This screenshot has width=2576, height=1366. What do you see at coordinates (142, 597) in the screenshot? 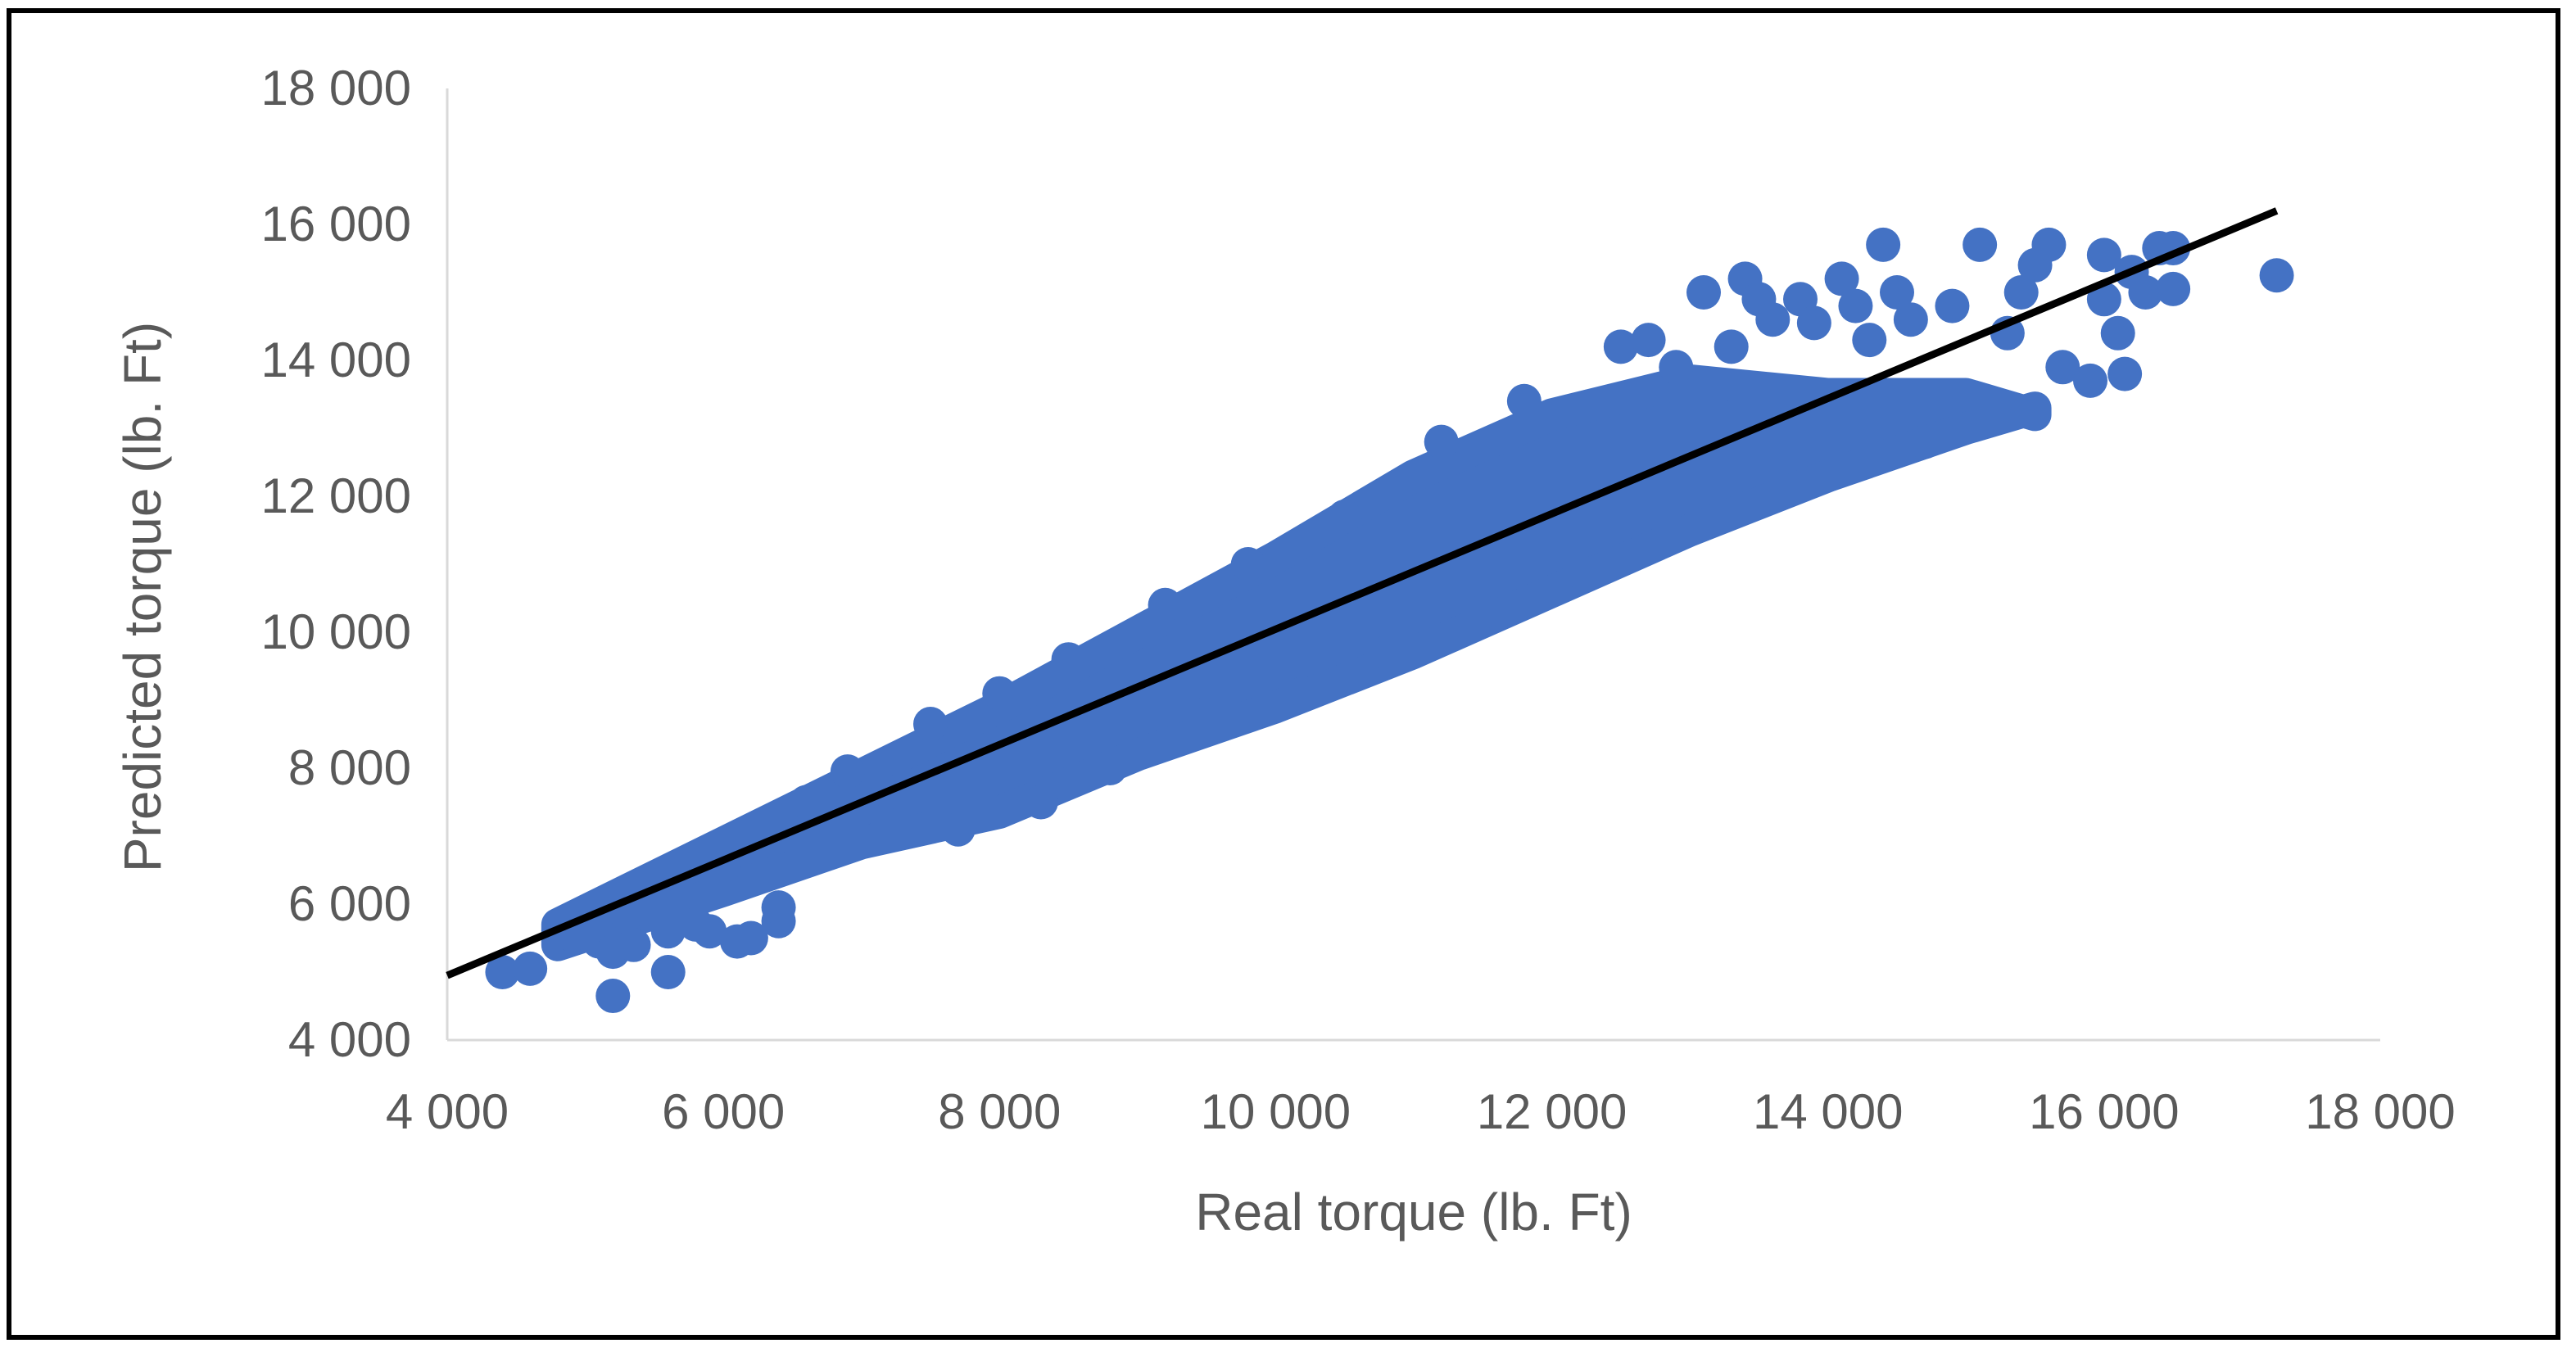
I see `y-axis-title: Predicted torque (lb. Ft)` at bounding box center [142, 597].